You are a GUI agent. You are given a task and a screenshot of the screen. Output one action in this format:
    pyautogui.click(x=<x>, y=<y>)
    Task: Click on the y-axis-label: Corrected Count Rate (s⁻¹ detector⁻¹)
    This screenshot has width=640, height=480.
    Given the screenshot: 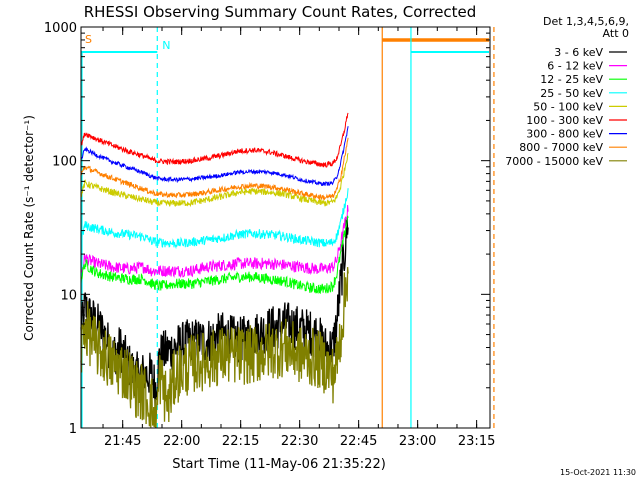 What is the action you would take?
    pyautogui.click(x=29, y=228)
    